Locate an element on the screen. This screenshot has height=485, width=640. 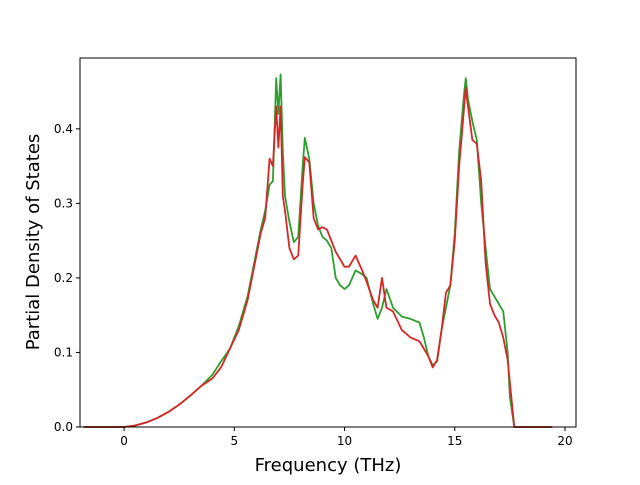
x-tick-label: 0 is located at coordinates (124, 441).